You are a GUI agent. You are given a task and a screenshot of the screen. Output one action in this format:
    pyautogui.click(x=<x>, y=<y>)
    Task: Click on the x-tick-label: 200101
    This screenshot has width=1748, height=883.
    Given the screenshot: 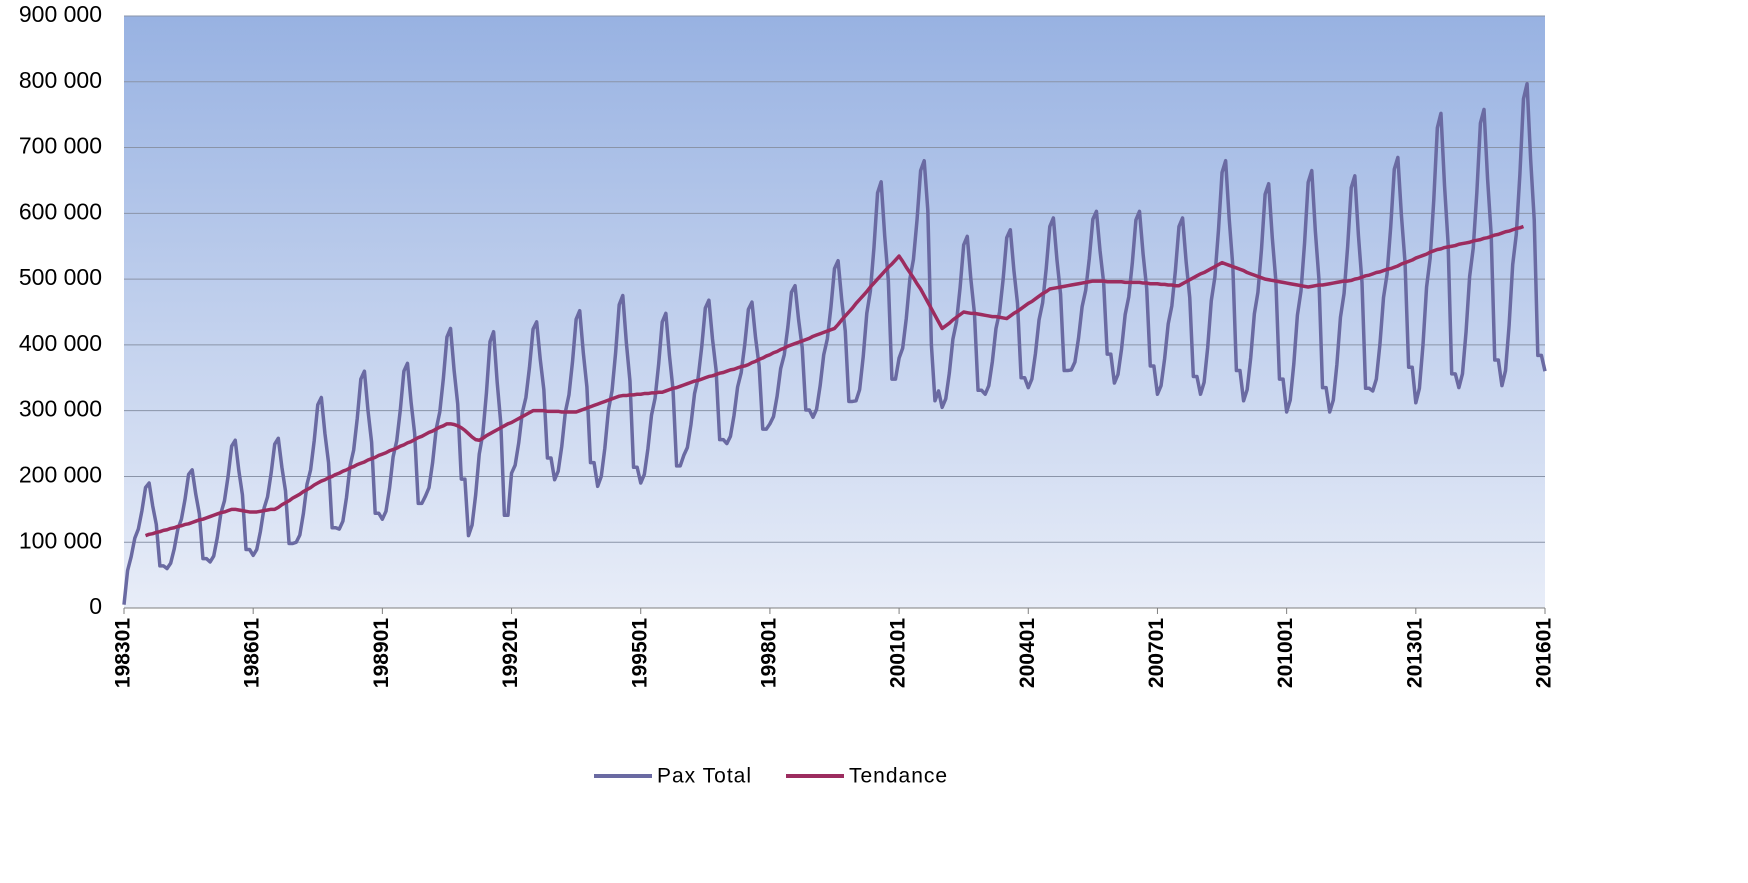 What is the action you would take?
    pyautogui.click(x=898, y=653)
    